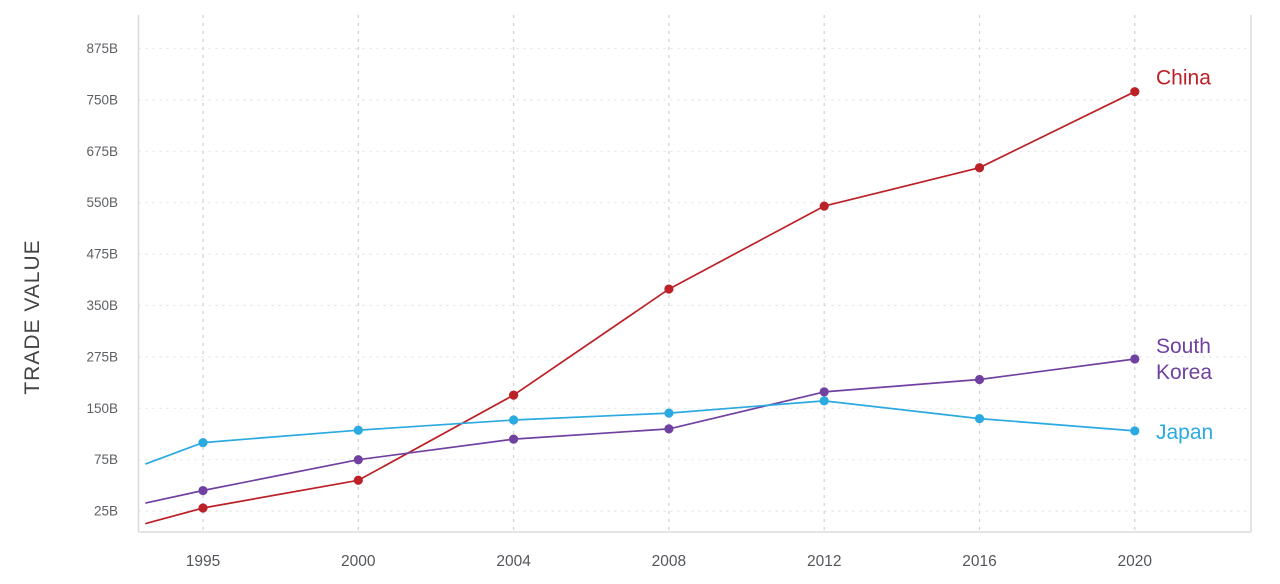  What do you see at coordinates (102, 48) in the screenshot?
I see `y-tick-label: 875B` at bounding box center [102, 48].